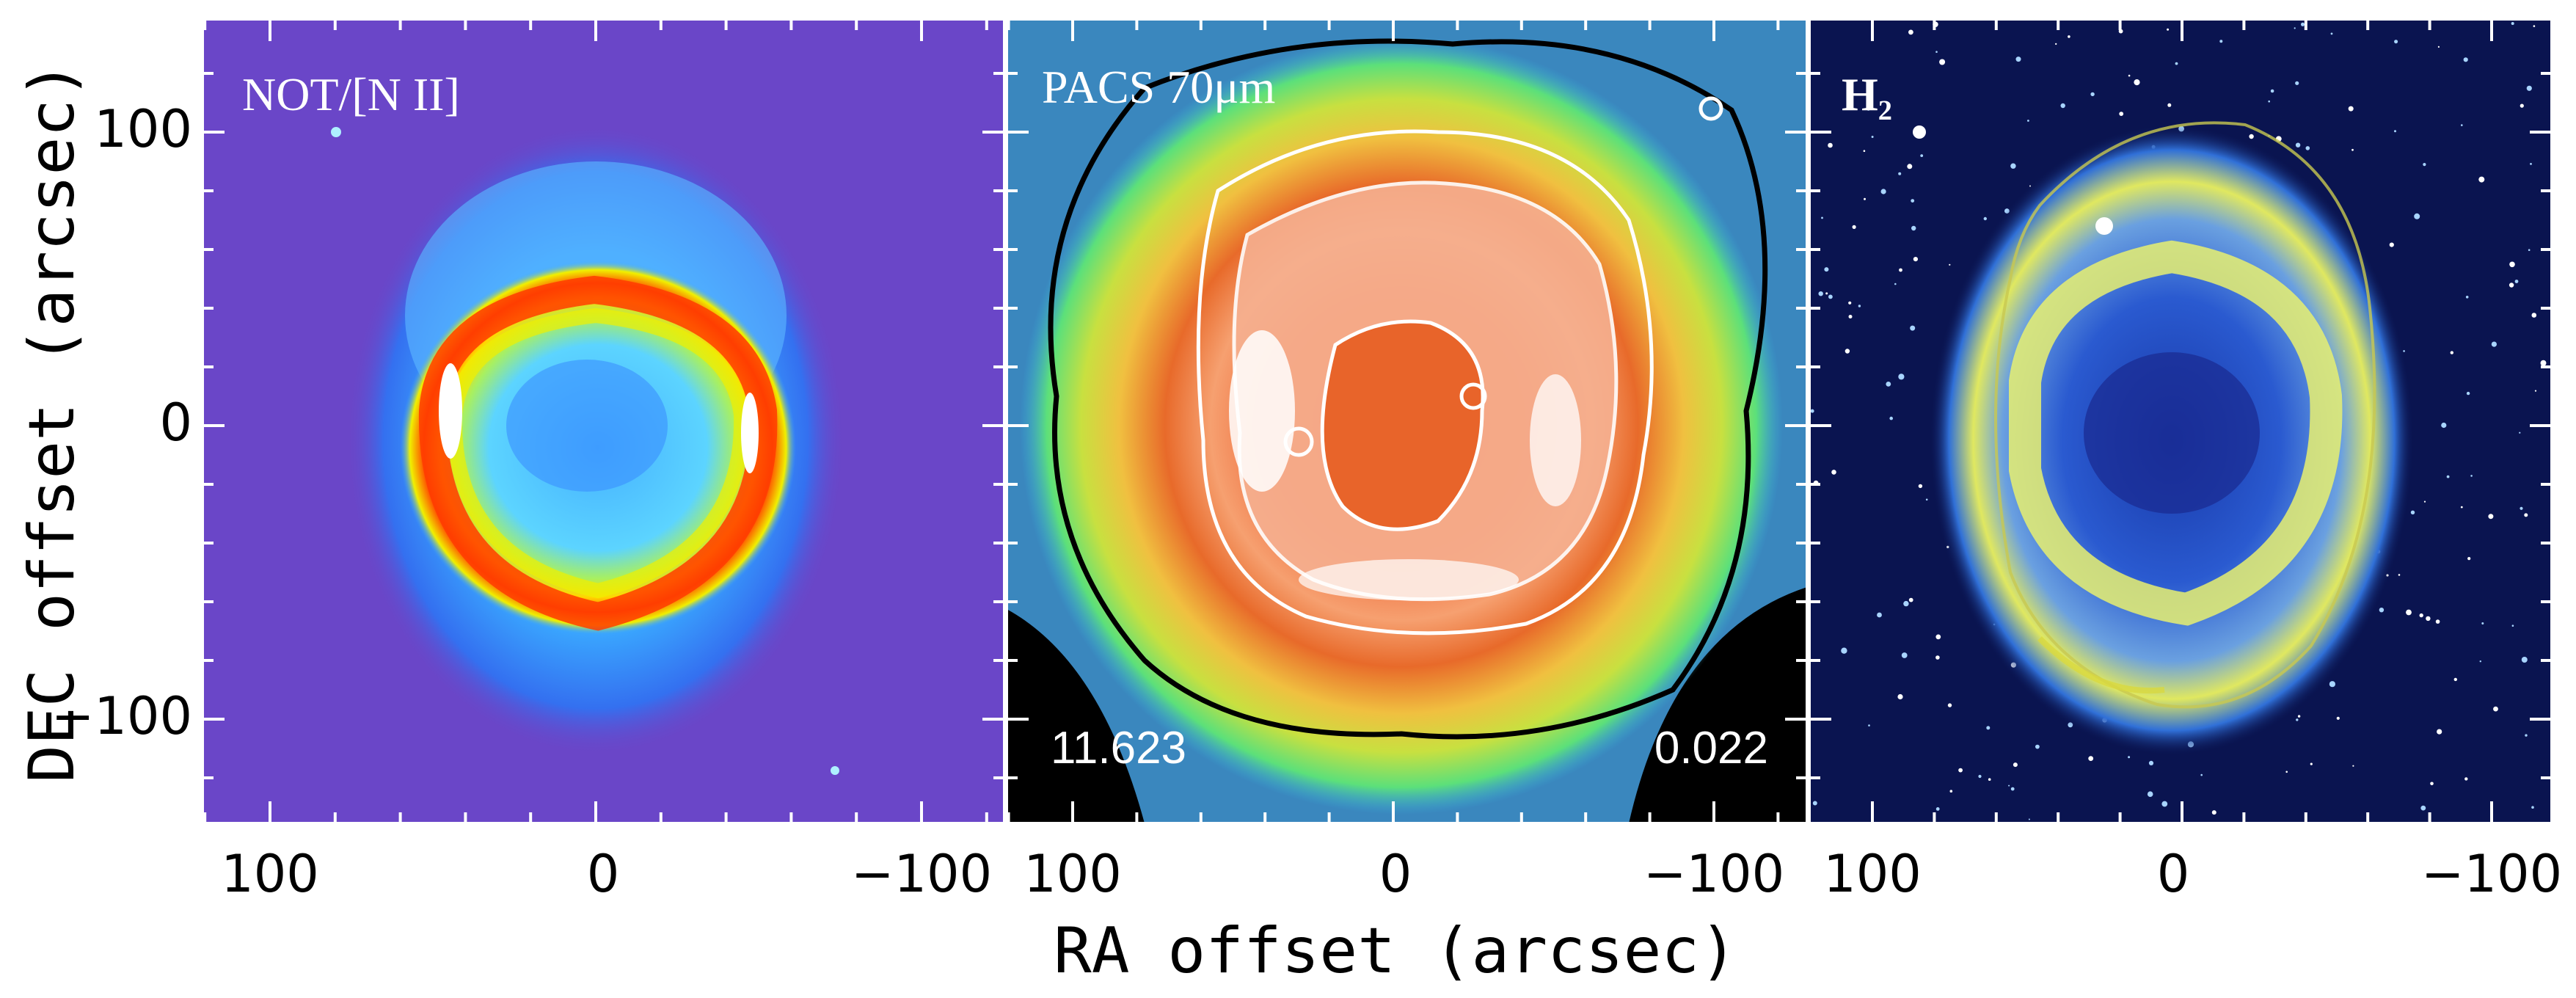 This screenshot has height=998, width=2576. Describe the element at coordinates (1867, 94) in the screenshot. I see `panel-h2-label: H₂` at that location.